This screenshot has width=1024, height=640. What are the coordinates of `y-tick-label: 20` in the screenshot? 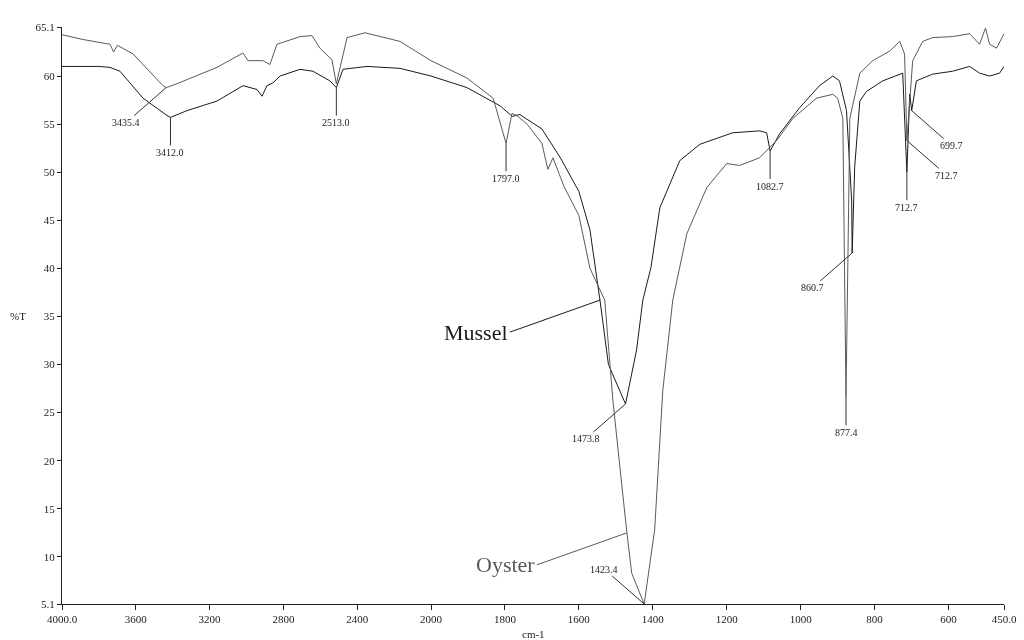 It's located at (49, 460).